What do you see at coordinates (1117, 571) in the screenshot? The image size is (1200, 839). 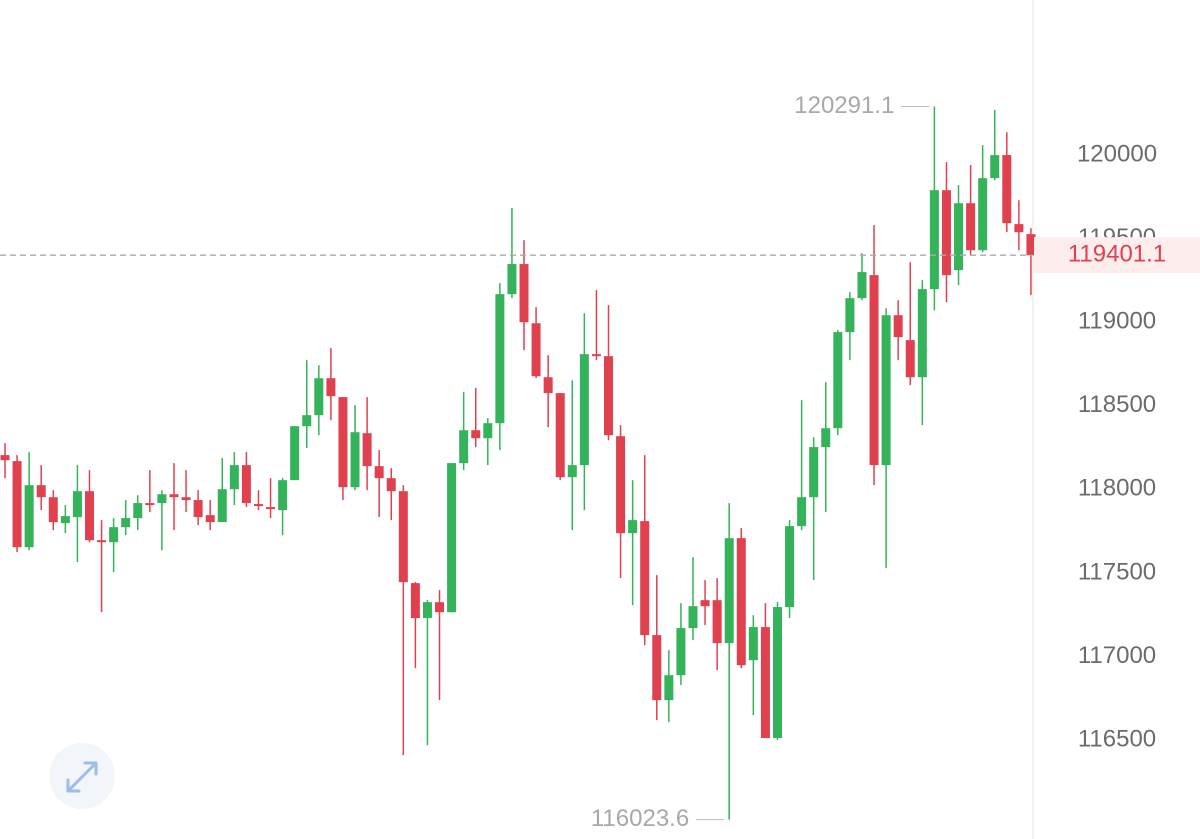 I see `y-tick-label: 117500` at bounding box center [1117, 571].